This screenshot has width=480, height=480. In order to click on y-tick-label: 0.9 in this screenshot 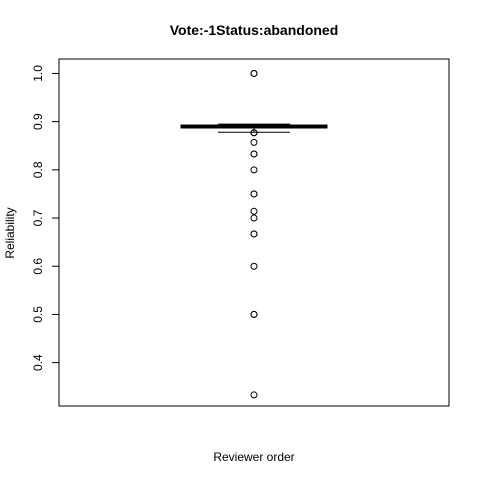, I will do `click(38, 121)`.